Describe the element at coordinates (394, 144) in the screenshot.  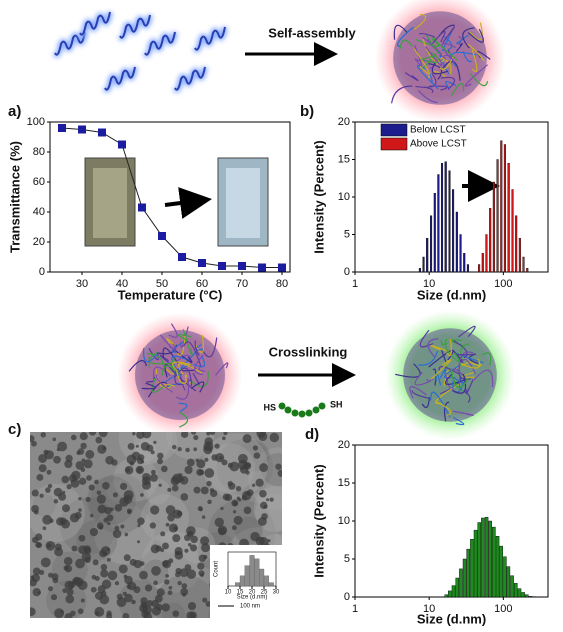
I see `legend-swatch` at that location.